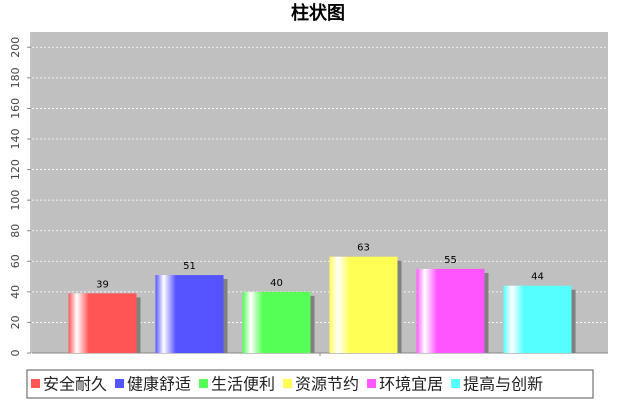 This screenshot has height=400, width=620. I want to click on legend-label: 环境宜居, so click(411, 384).